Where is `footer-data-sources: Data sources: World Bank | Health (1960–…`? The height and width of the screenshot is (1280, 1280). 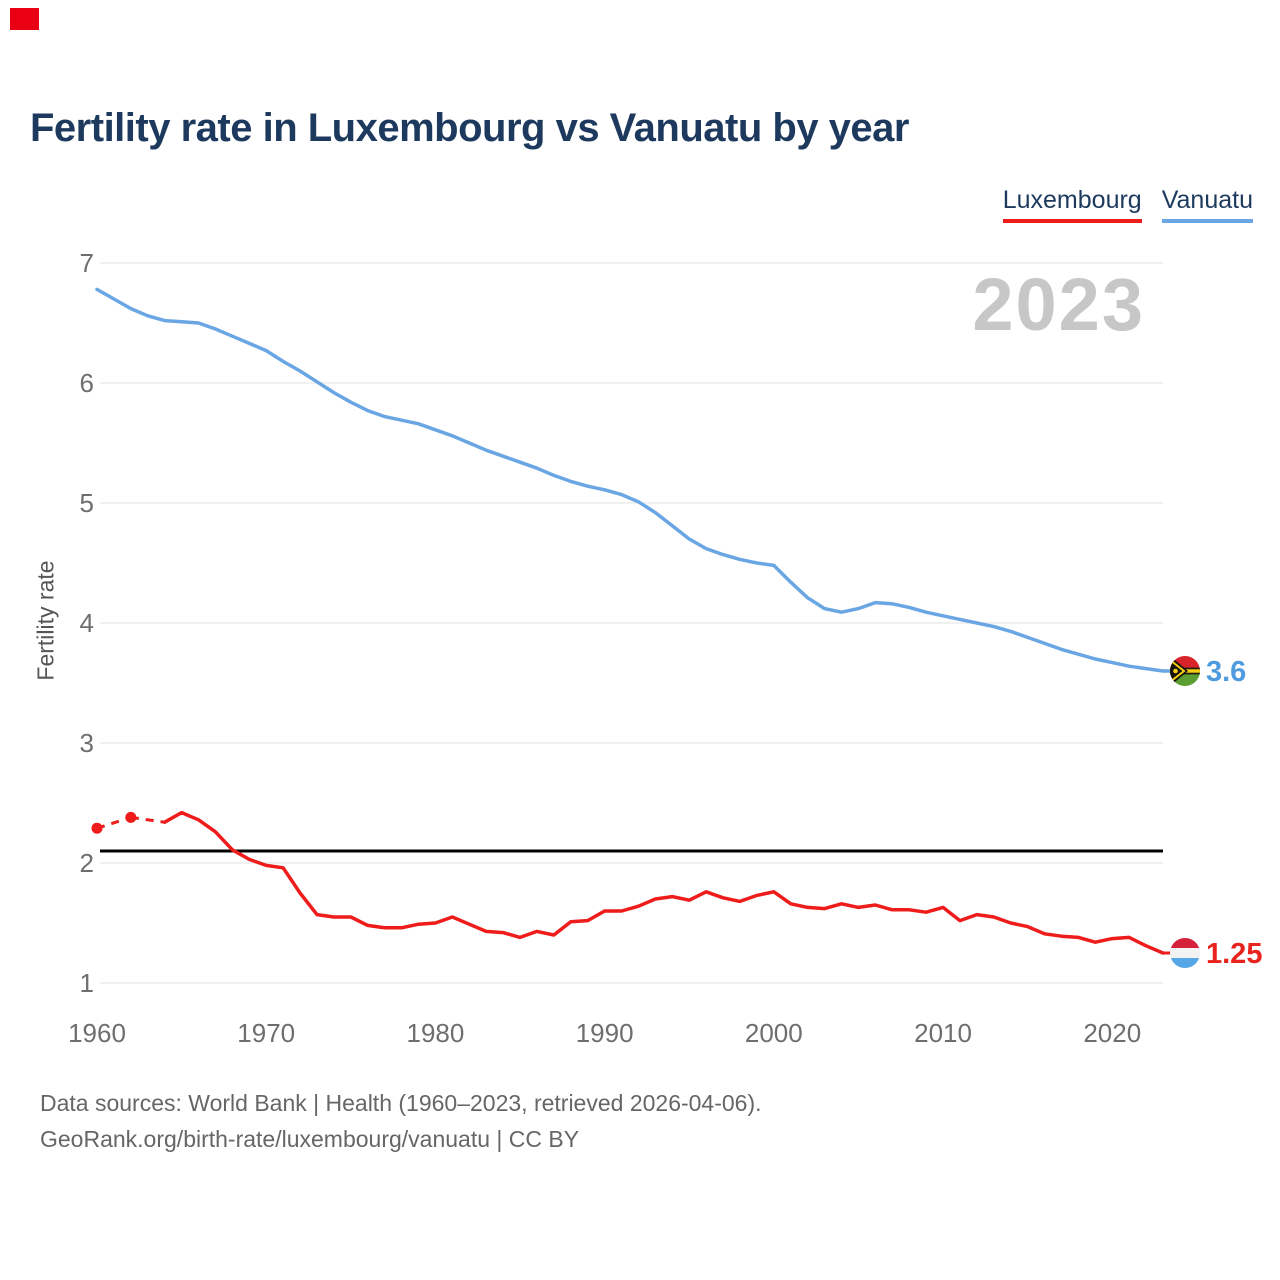 footer-data-sources: Data sources: World Bank | Health (1960–… is located at coordinates (401, 1103).